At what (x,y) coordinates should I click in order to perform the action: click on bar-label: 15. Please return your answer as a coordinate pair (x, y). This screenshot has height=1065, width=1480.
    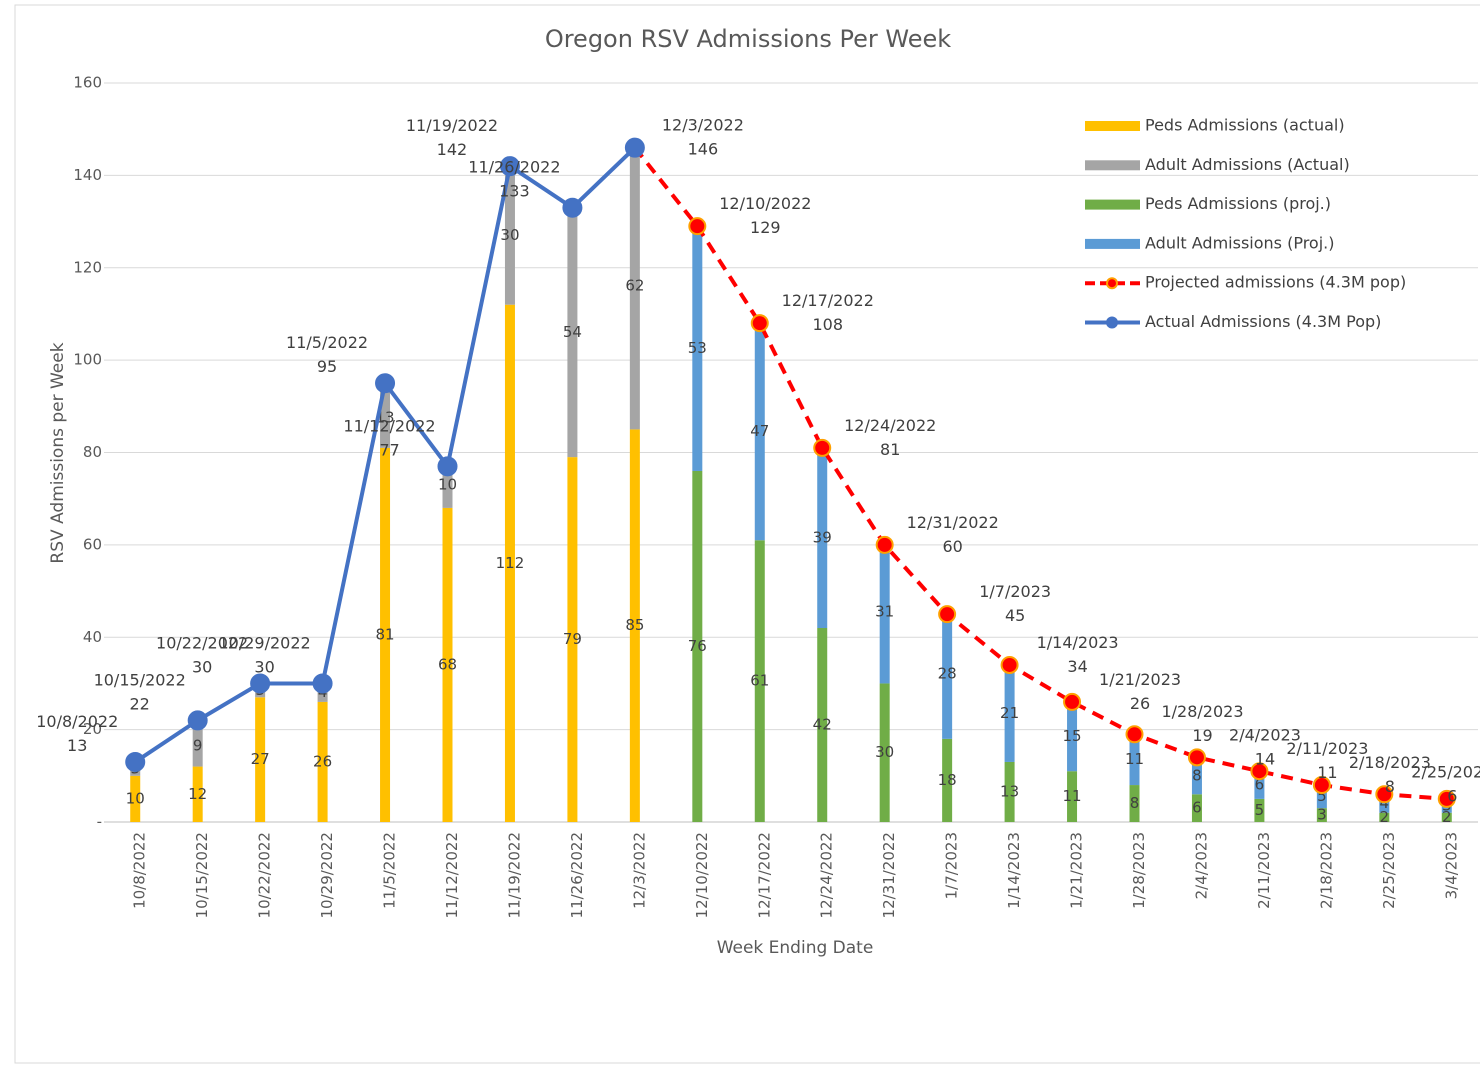
    Looking at the image, I should click on (1071, 736).